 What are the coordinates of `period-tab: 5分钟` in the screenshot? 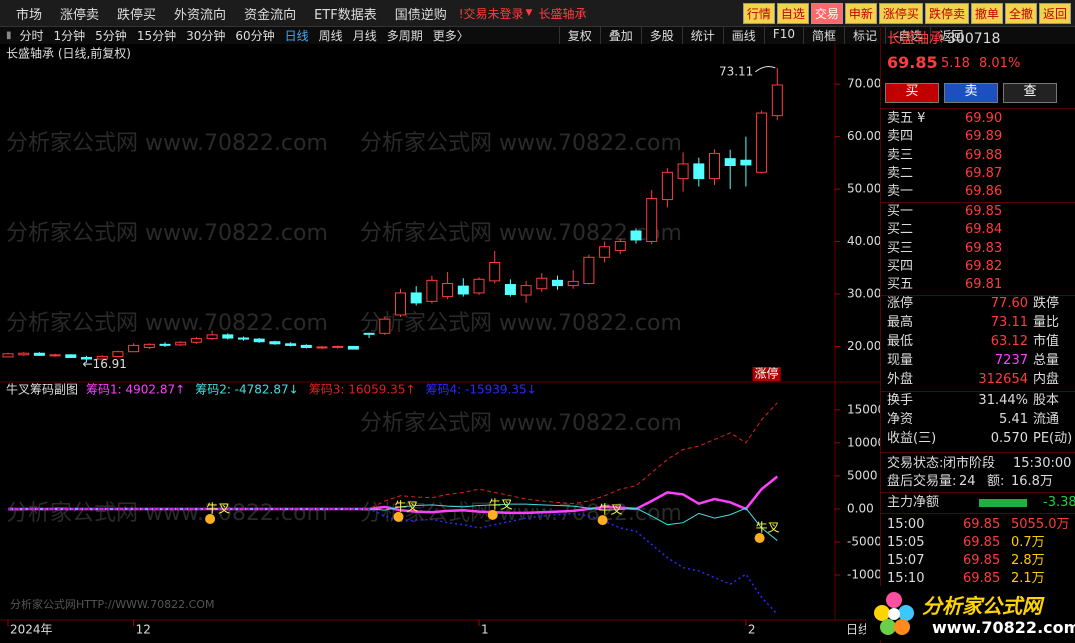 It's located at (111, 36).